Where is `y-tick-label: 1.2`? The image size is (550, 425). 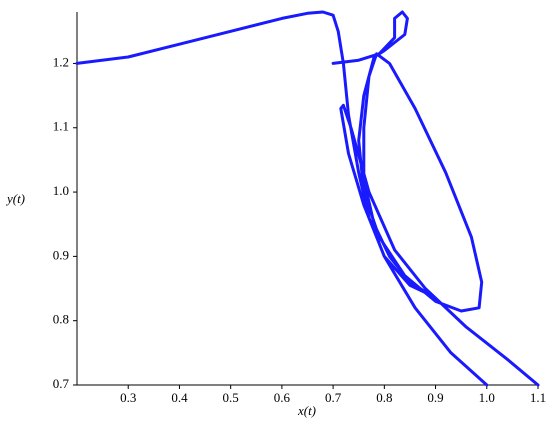
y-tick-label: 1.2 is located at coordinates (61, 61).